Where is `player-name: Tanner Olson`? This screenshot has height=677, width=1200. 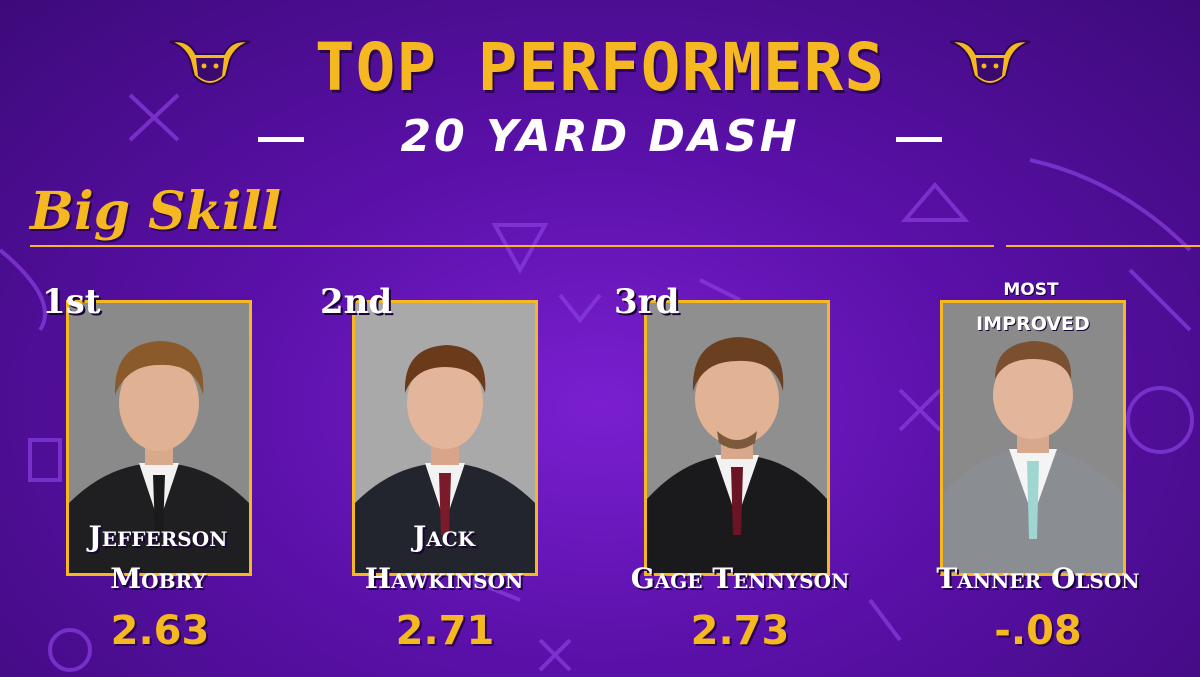
player-name: Tanner Olson is located at coordinates (1038, 578).